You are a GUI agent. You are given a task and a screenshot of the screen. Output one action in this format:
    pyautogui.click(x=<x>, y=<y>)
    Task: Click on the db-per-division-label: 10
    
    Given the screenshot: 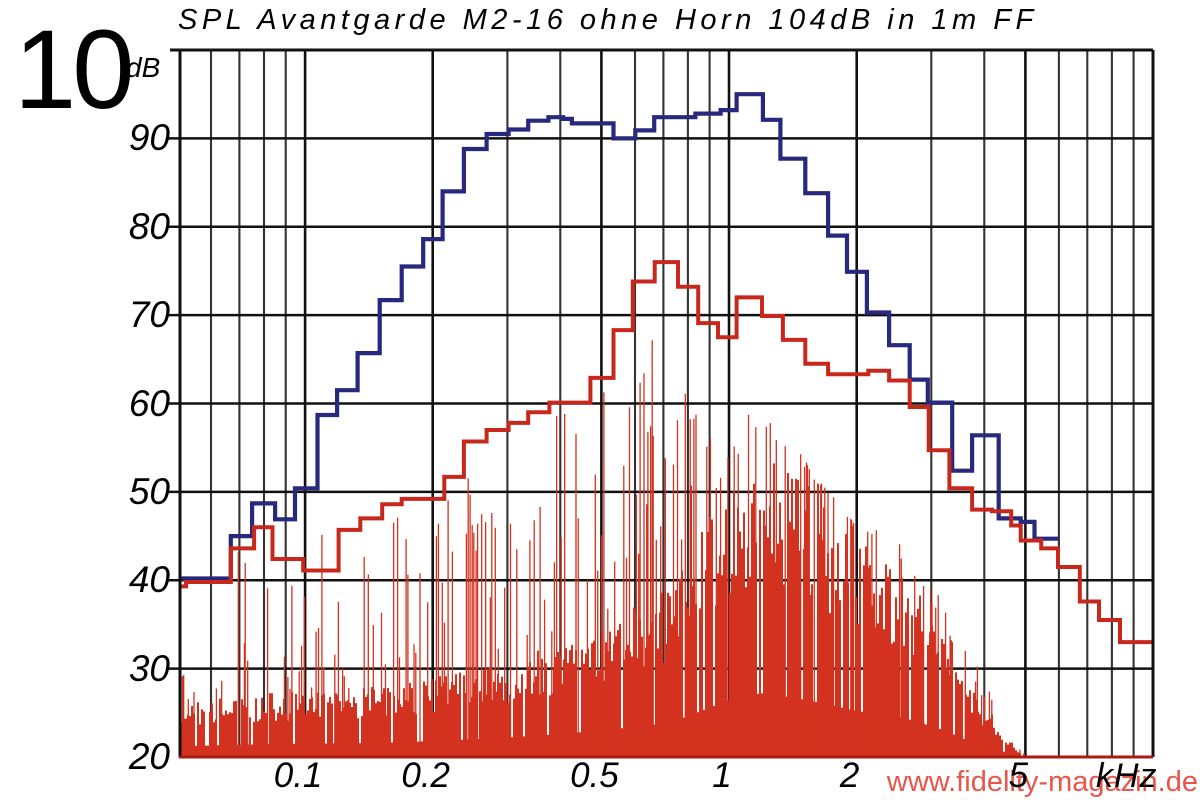 What is the action you would take?
    pyautogui.click(x=74, y=69)
    